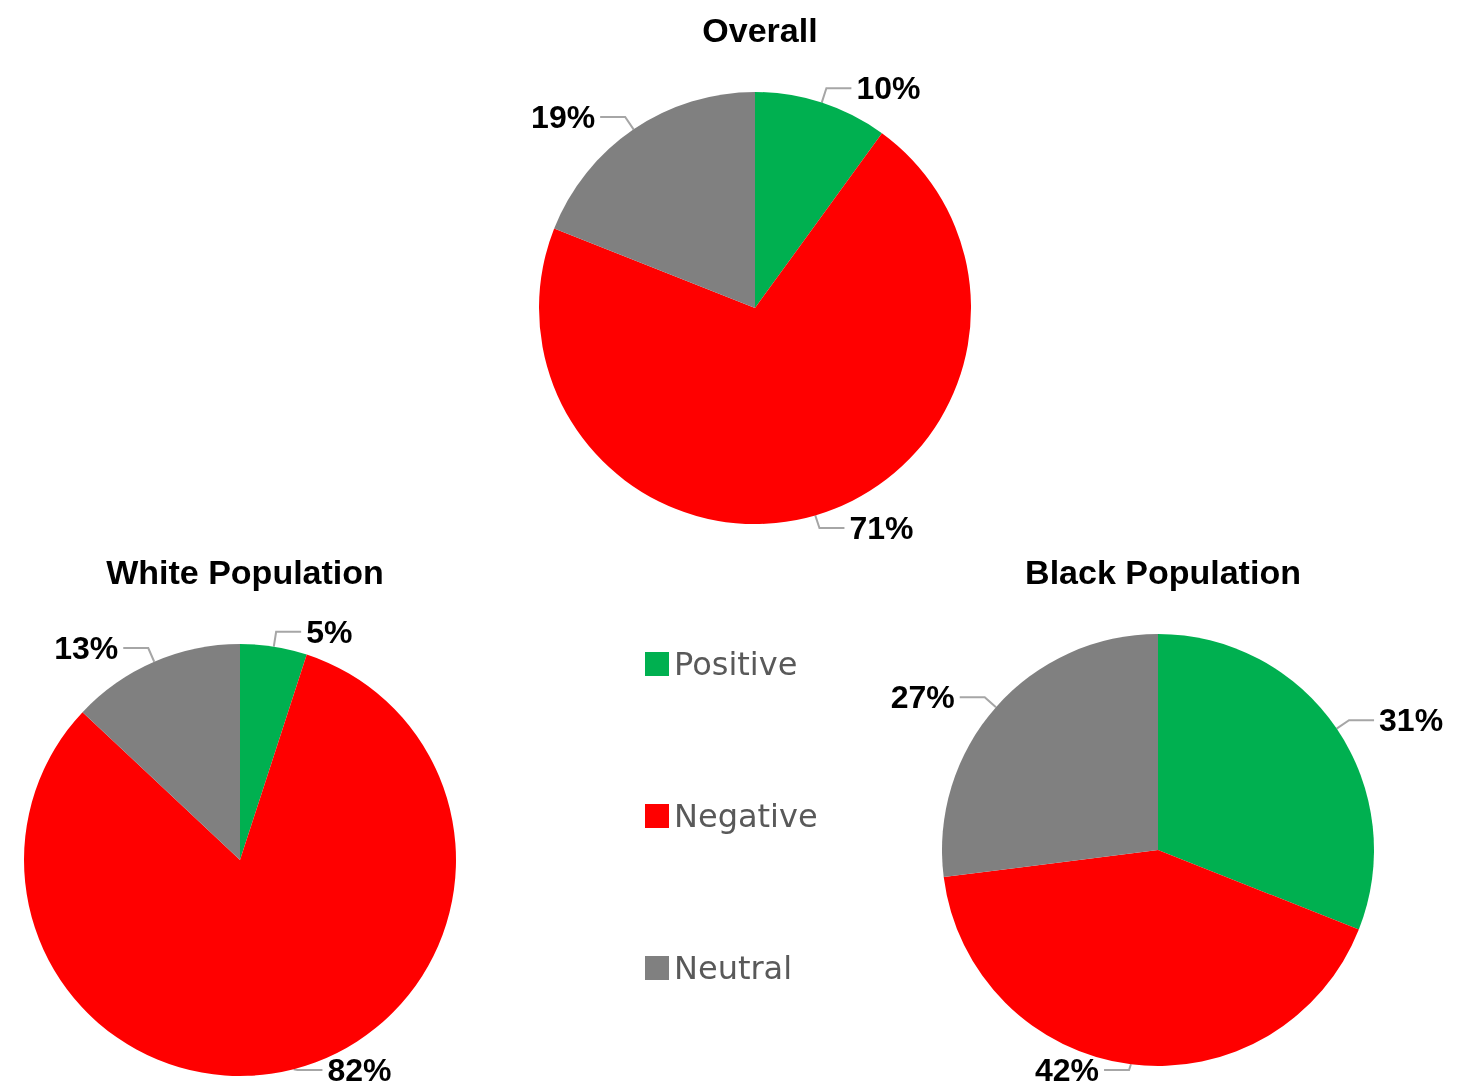 The height and width of the screenshot is (1087, 1468). Describe the element at coordinates (1067, 1069) in the screenshot. I see `data-label: 42%` at that location.